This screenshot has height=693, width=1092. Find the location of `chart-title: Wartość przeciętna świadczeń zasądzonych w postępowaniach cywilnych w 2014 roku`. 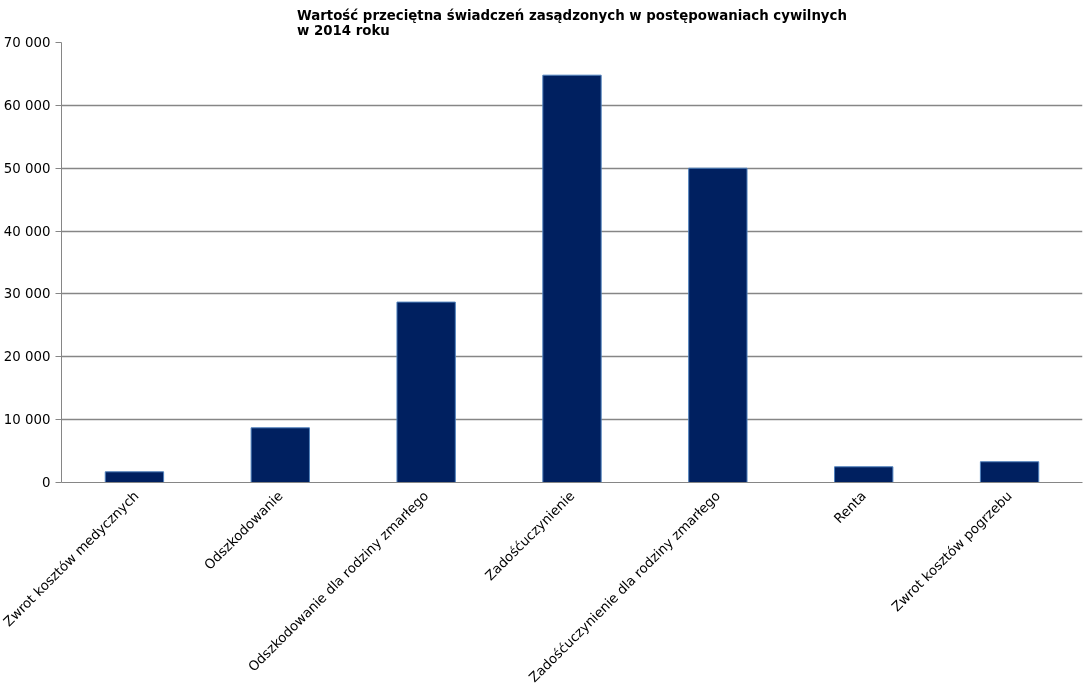

chart-title: Wartość przeciętna świadczeń zasądzonych w postępowaniach cywilnych w 2014 roku is located at coordinates (572, 22).